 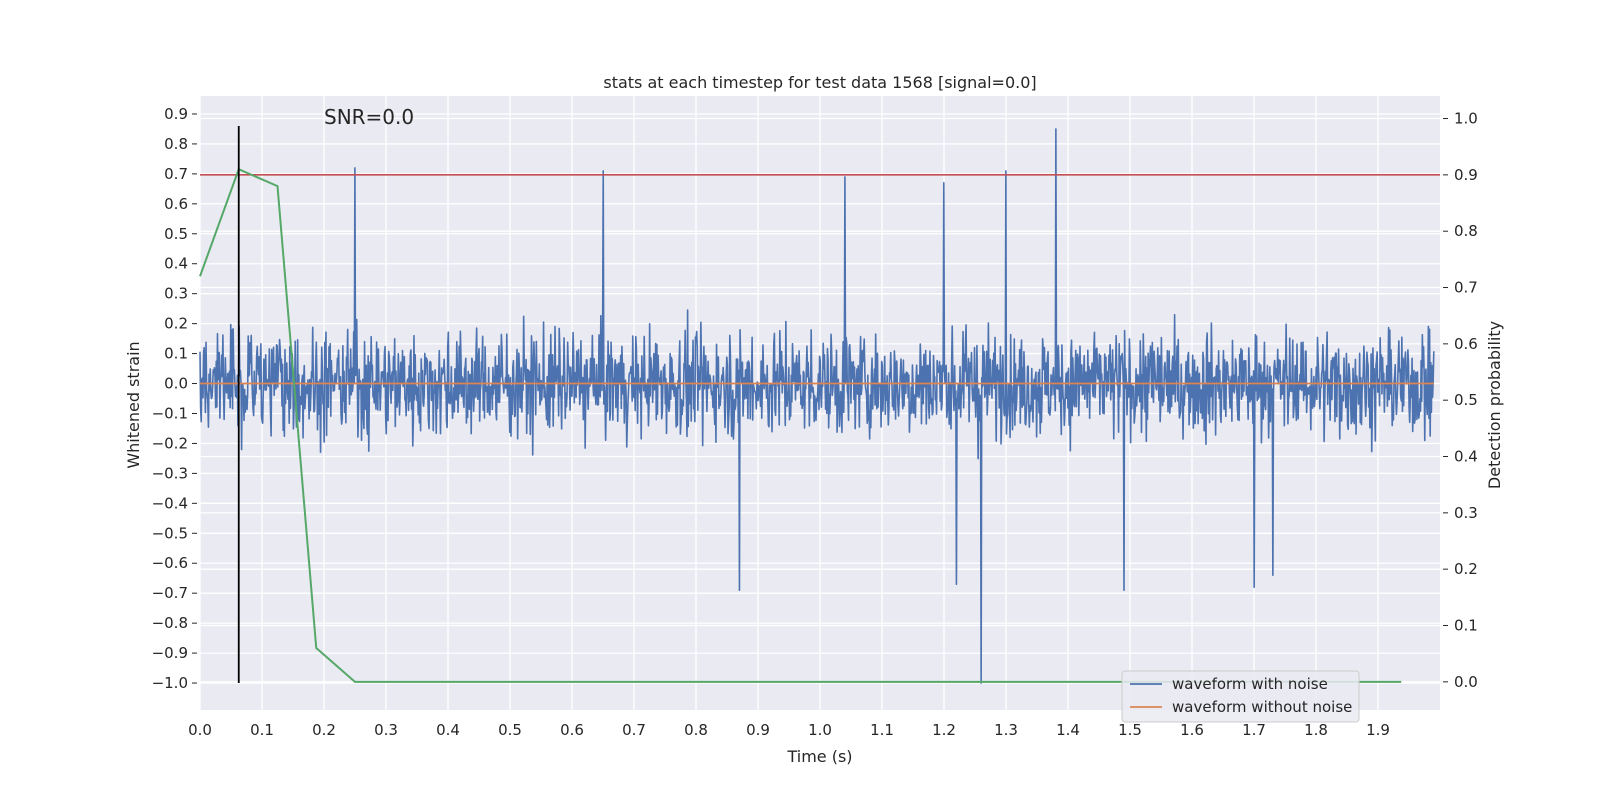 I want to click on y-tick-label-left: 0.7, so click(x=176, y=174).